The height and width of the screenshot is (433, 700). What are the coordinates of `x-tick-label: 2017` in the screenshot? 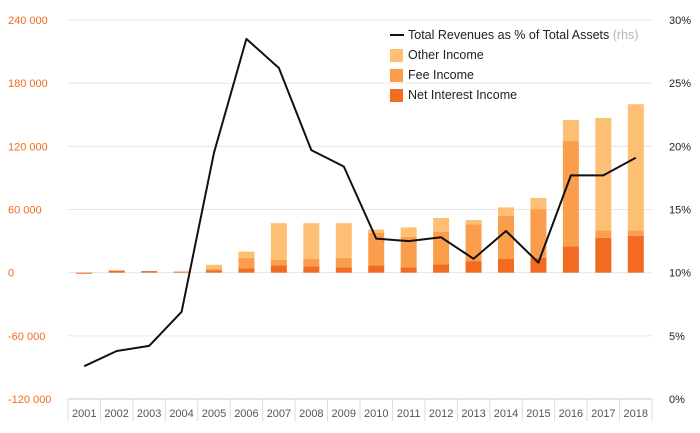 It's located at (603, 414).